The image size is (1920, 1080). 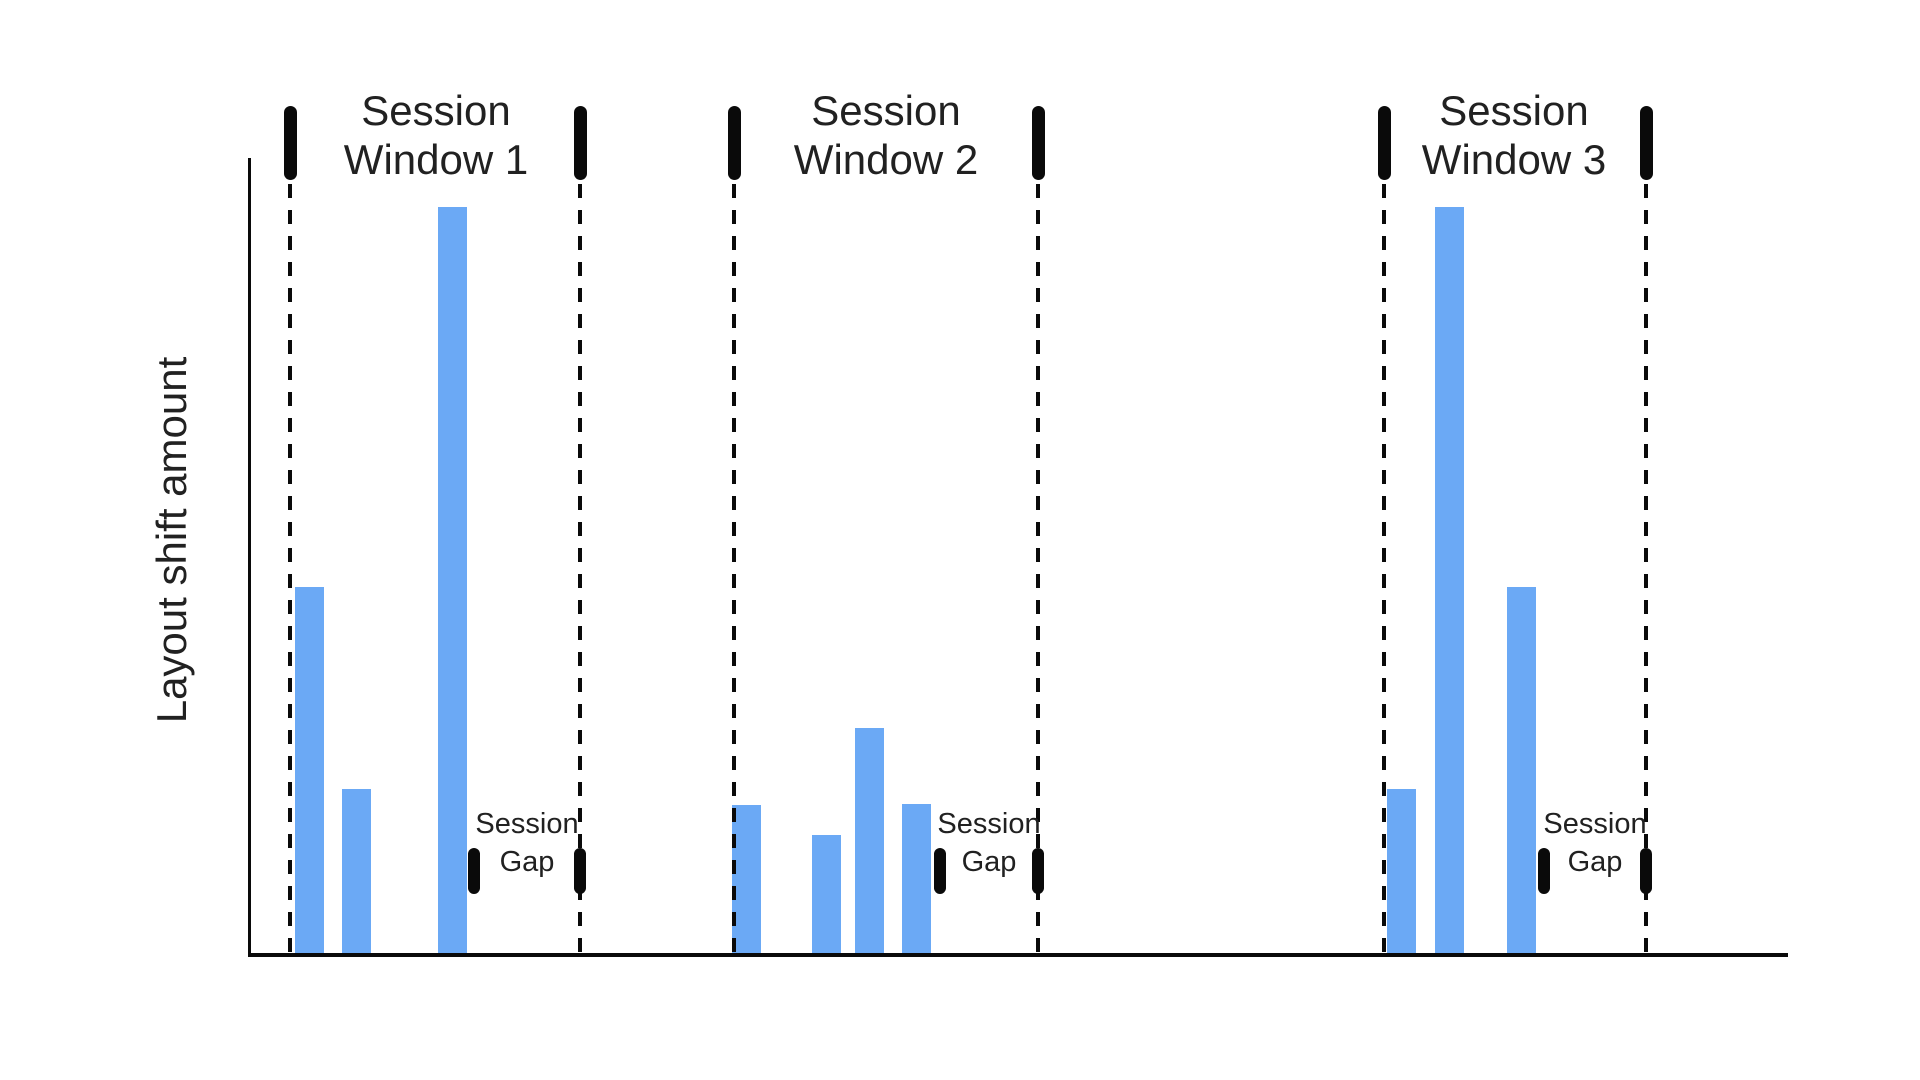 What do you see at coordinates (527, 824) in the screenshot?
I see `session-gap-1-label-line1: Session` at bounding box center [527, 824].